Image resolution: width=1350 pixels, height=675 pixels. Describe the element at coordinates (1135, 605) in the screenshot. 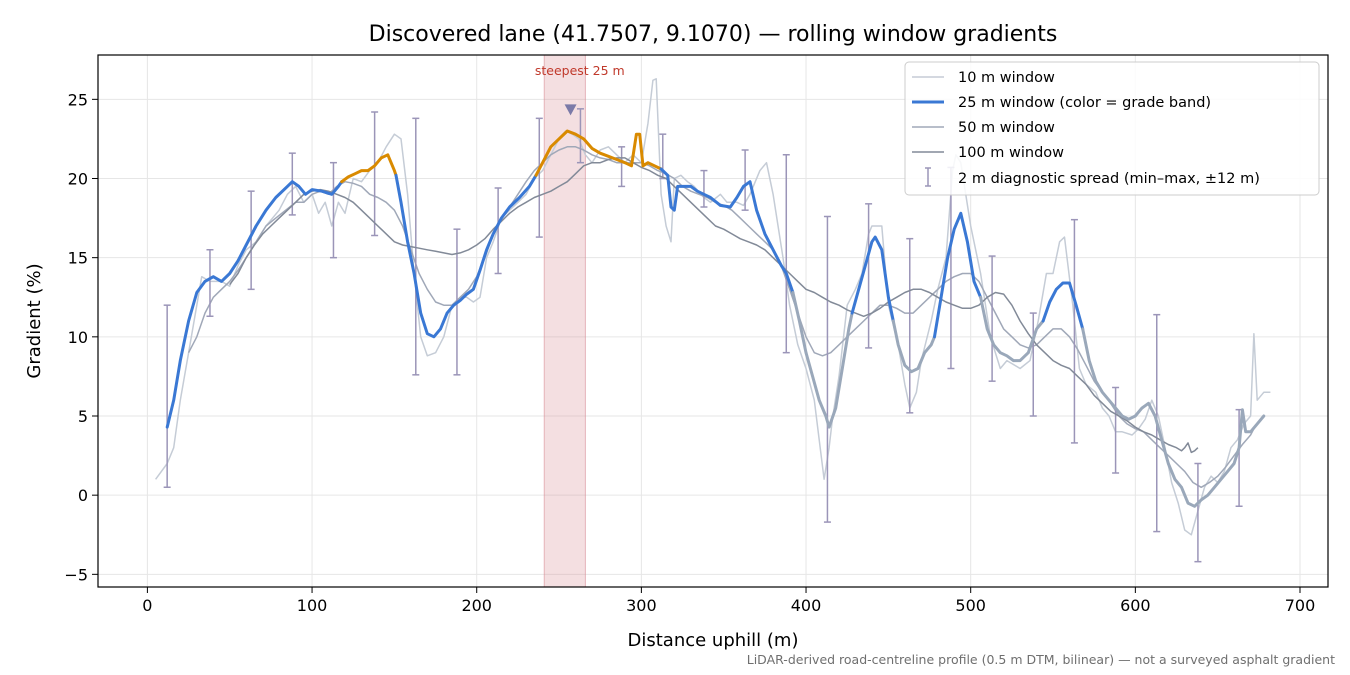

I see `x-tick-label: 600` at that location.